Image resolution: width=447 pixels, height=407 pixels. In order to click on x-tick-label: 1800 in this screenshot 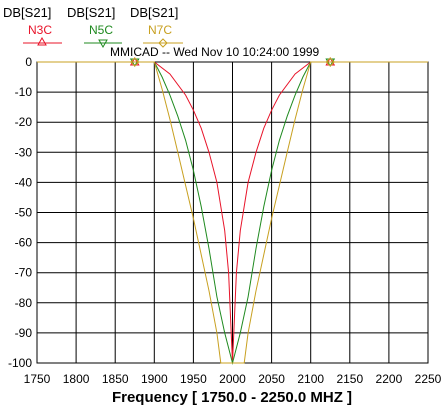, I will do `click(76, 379)`.